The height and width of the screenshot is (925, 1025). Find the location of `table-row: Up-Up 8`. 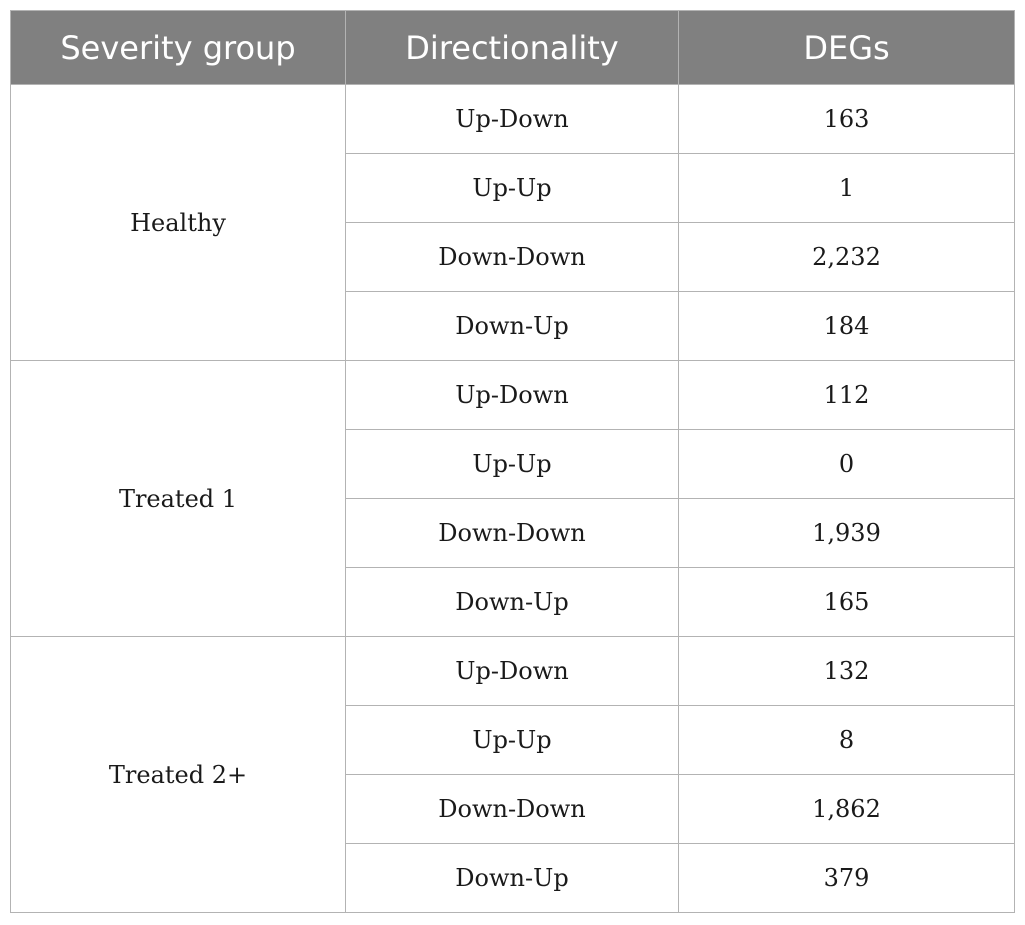

table-row: Up-Up 8 is located at coordinates (513, 740).